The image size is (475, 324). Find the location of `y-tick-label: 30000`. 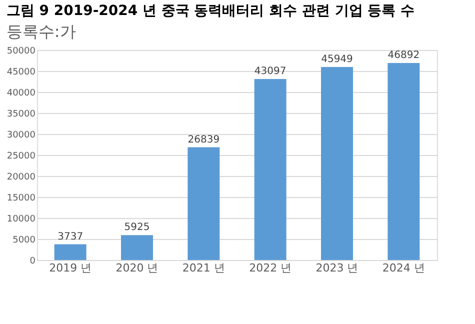

y-tick-label: 30000 is located at coordinates (21, 135).